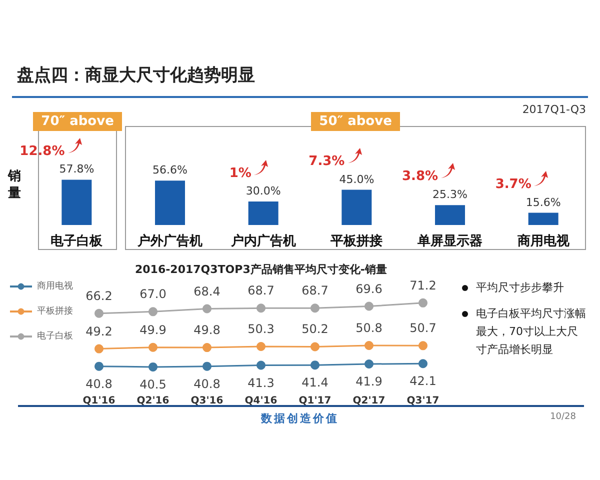 The width and height of the screenshot is (600, 480). Describe the element at coordinates (355, 121) in the screenshot. I see `text: 50″ above` at that location.